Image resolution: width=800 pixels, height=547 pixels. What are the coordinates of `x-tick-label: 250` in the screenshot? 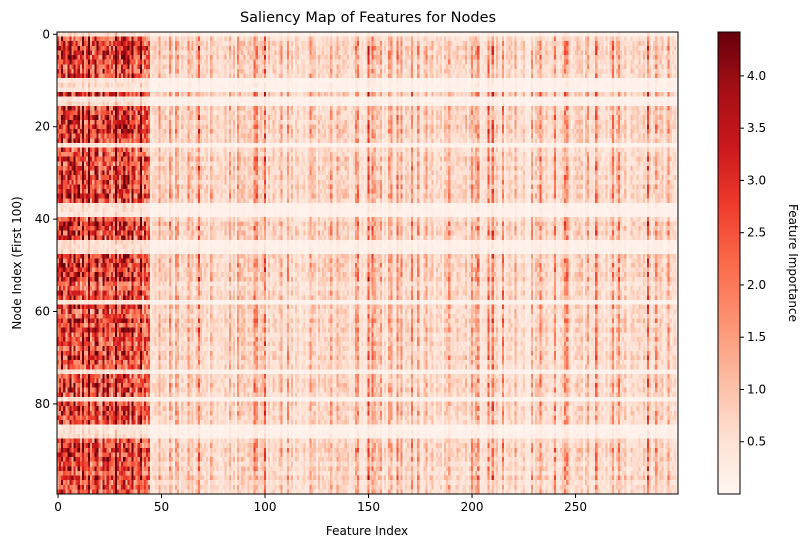 It's located at (575, 507).